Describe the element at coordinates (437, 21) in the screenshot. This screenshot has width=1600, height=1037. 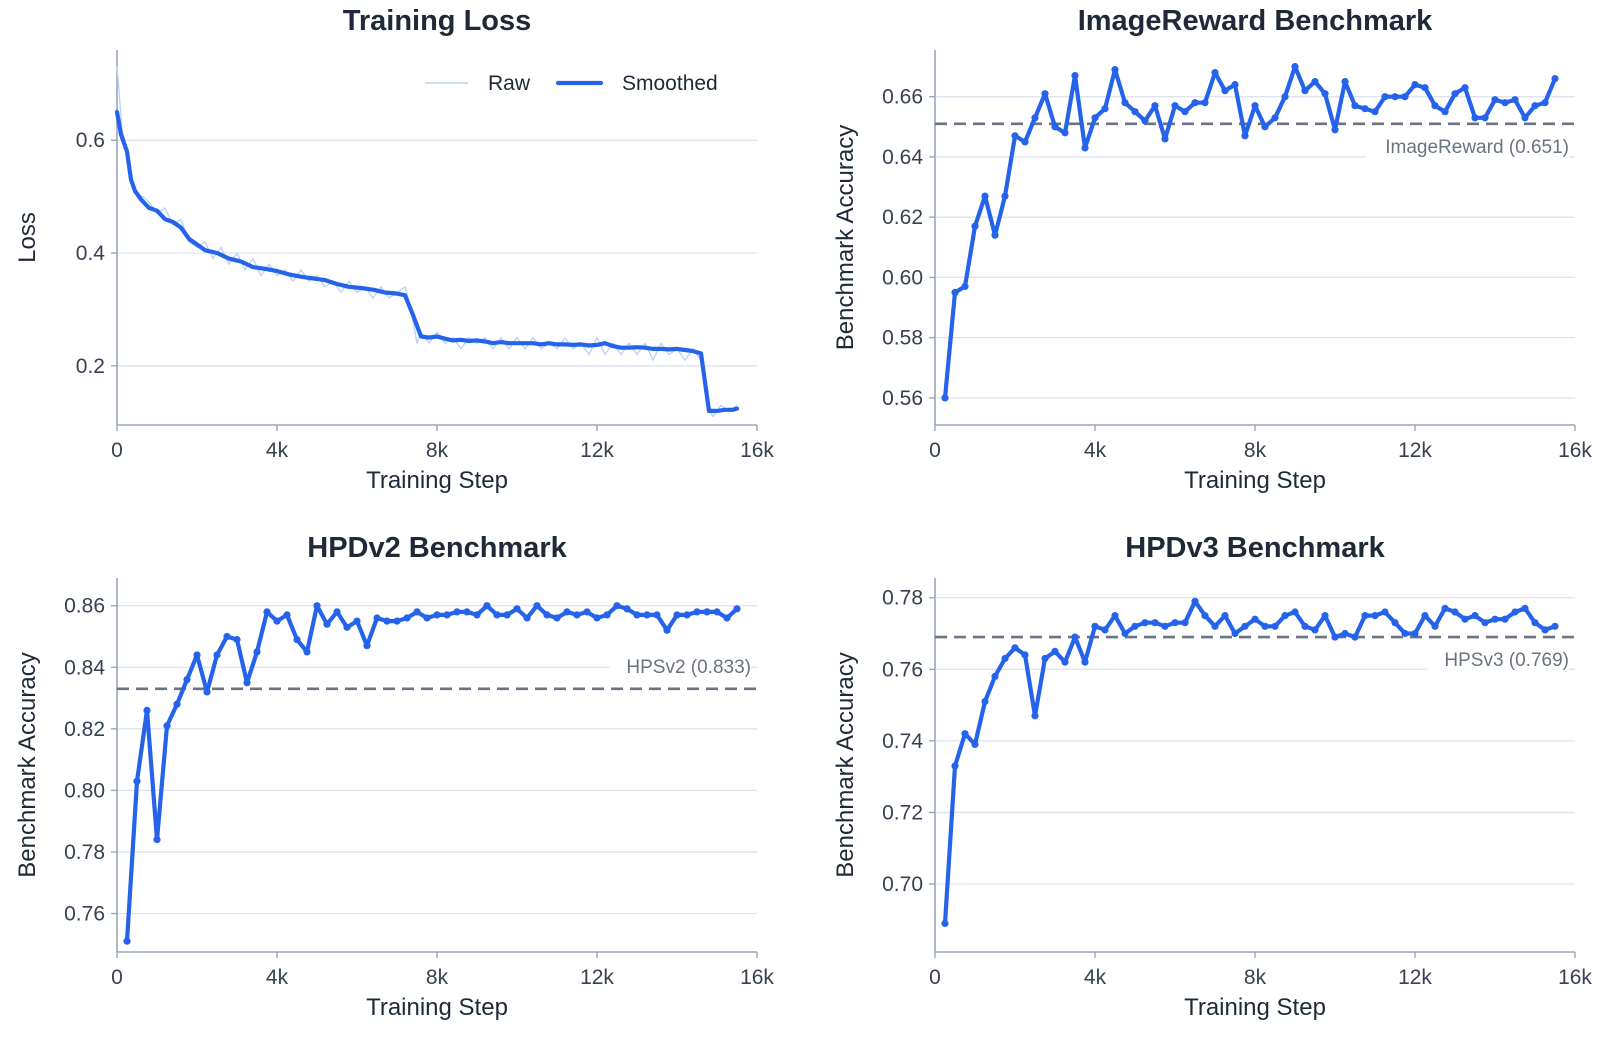
I see `chart-title: Training Loss` at that location.